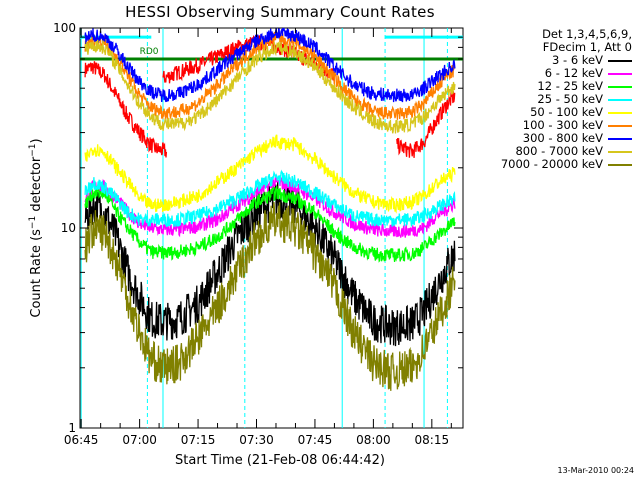  I want to click on x-tick-label-4: 07:45, so click(315, 440).